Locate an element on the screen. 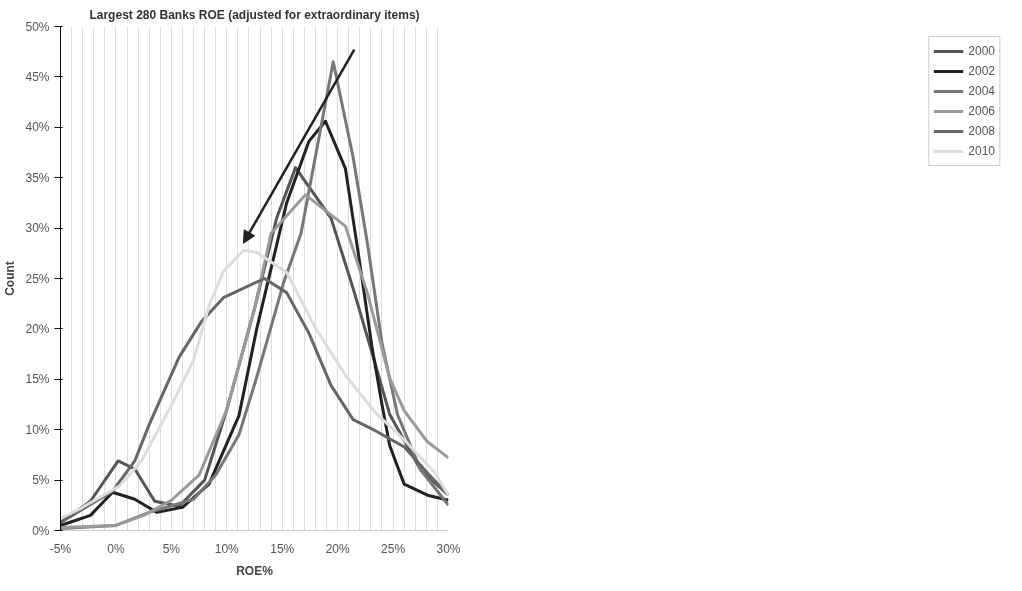 This screenshot has width=1022, height=591. y-tick-label: 10% is located at coordinates (37, 429).